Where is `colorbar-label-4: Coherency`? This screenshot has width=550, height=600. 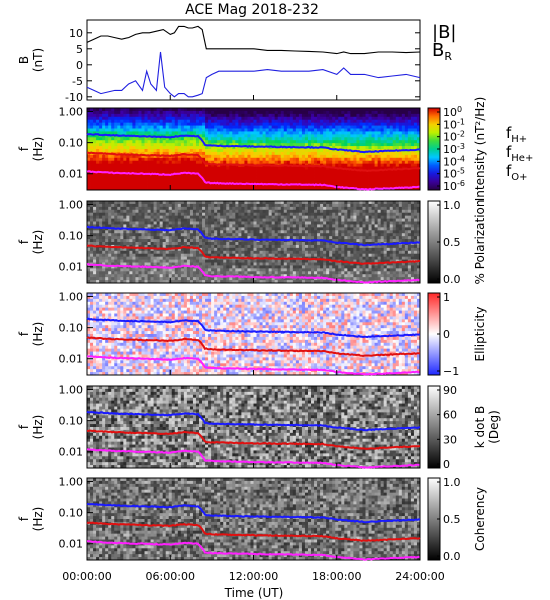 colorbar-label-4: Coherency is located at coordinates (480, 519).